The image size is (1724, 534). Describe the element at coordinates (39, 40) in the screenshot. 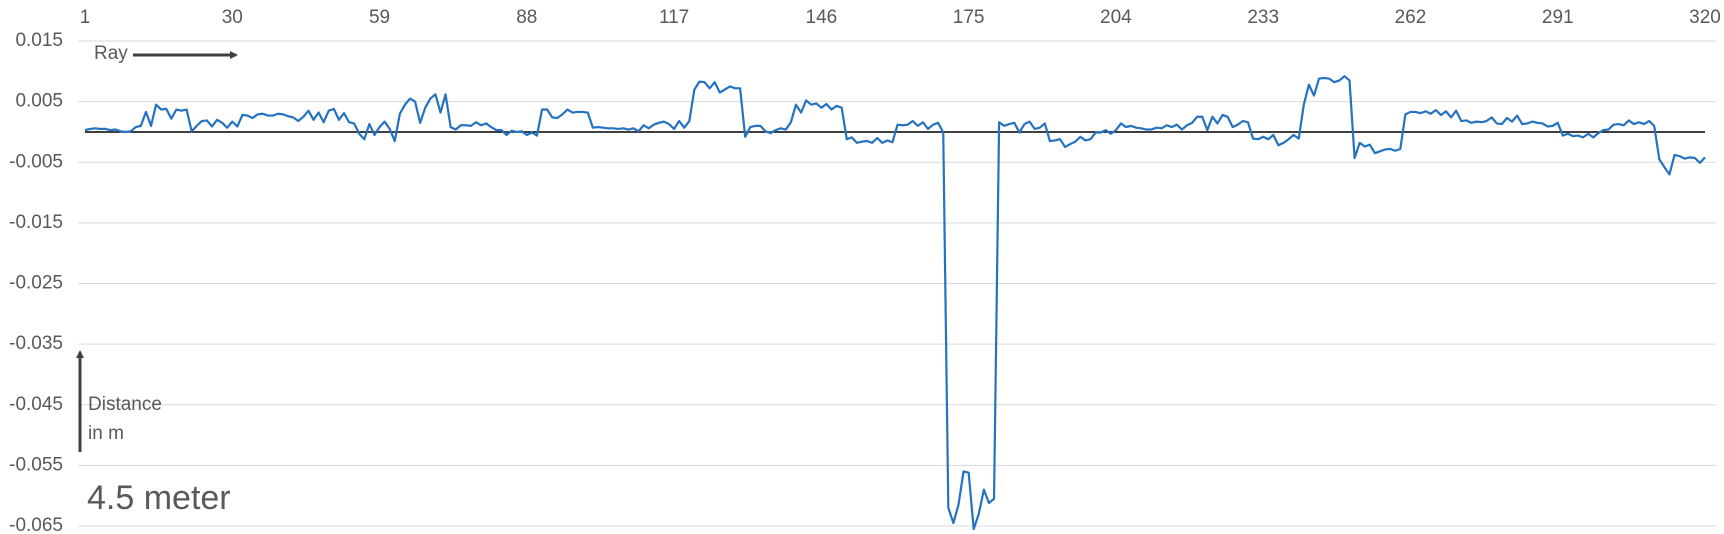

I see `y-tick-label: 0.015` at that location.